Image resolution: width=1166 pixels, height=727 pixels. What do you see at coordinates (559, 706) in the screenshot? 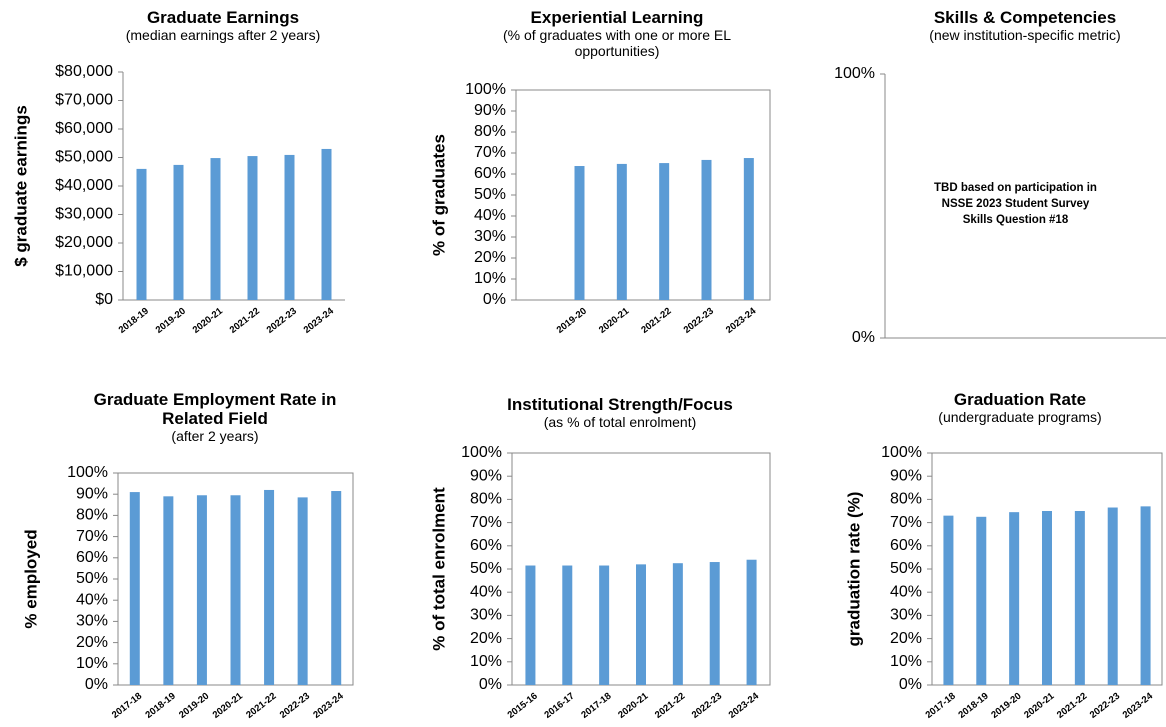
I see `x-tick-label: 2016-17` at bounding box center [559, 706].